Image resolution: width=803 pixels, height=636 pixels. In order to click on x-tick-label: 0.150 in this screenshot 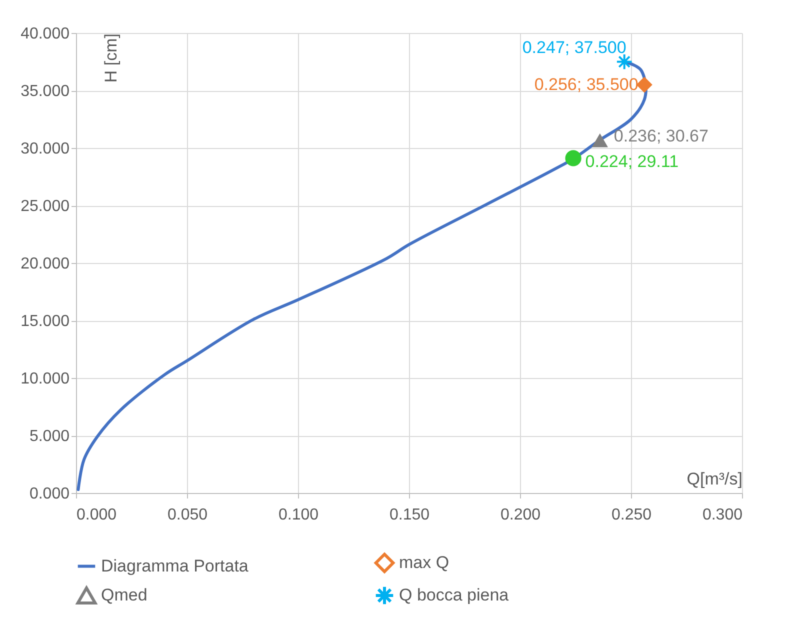, I will do `click(409, 515)`.